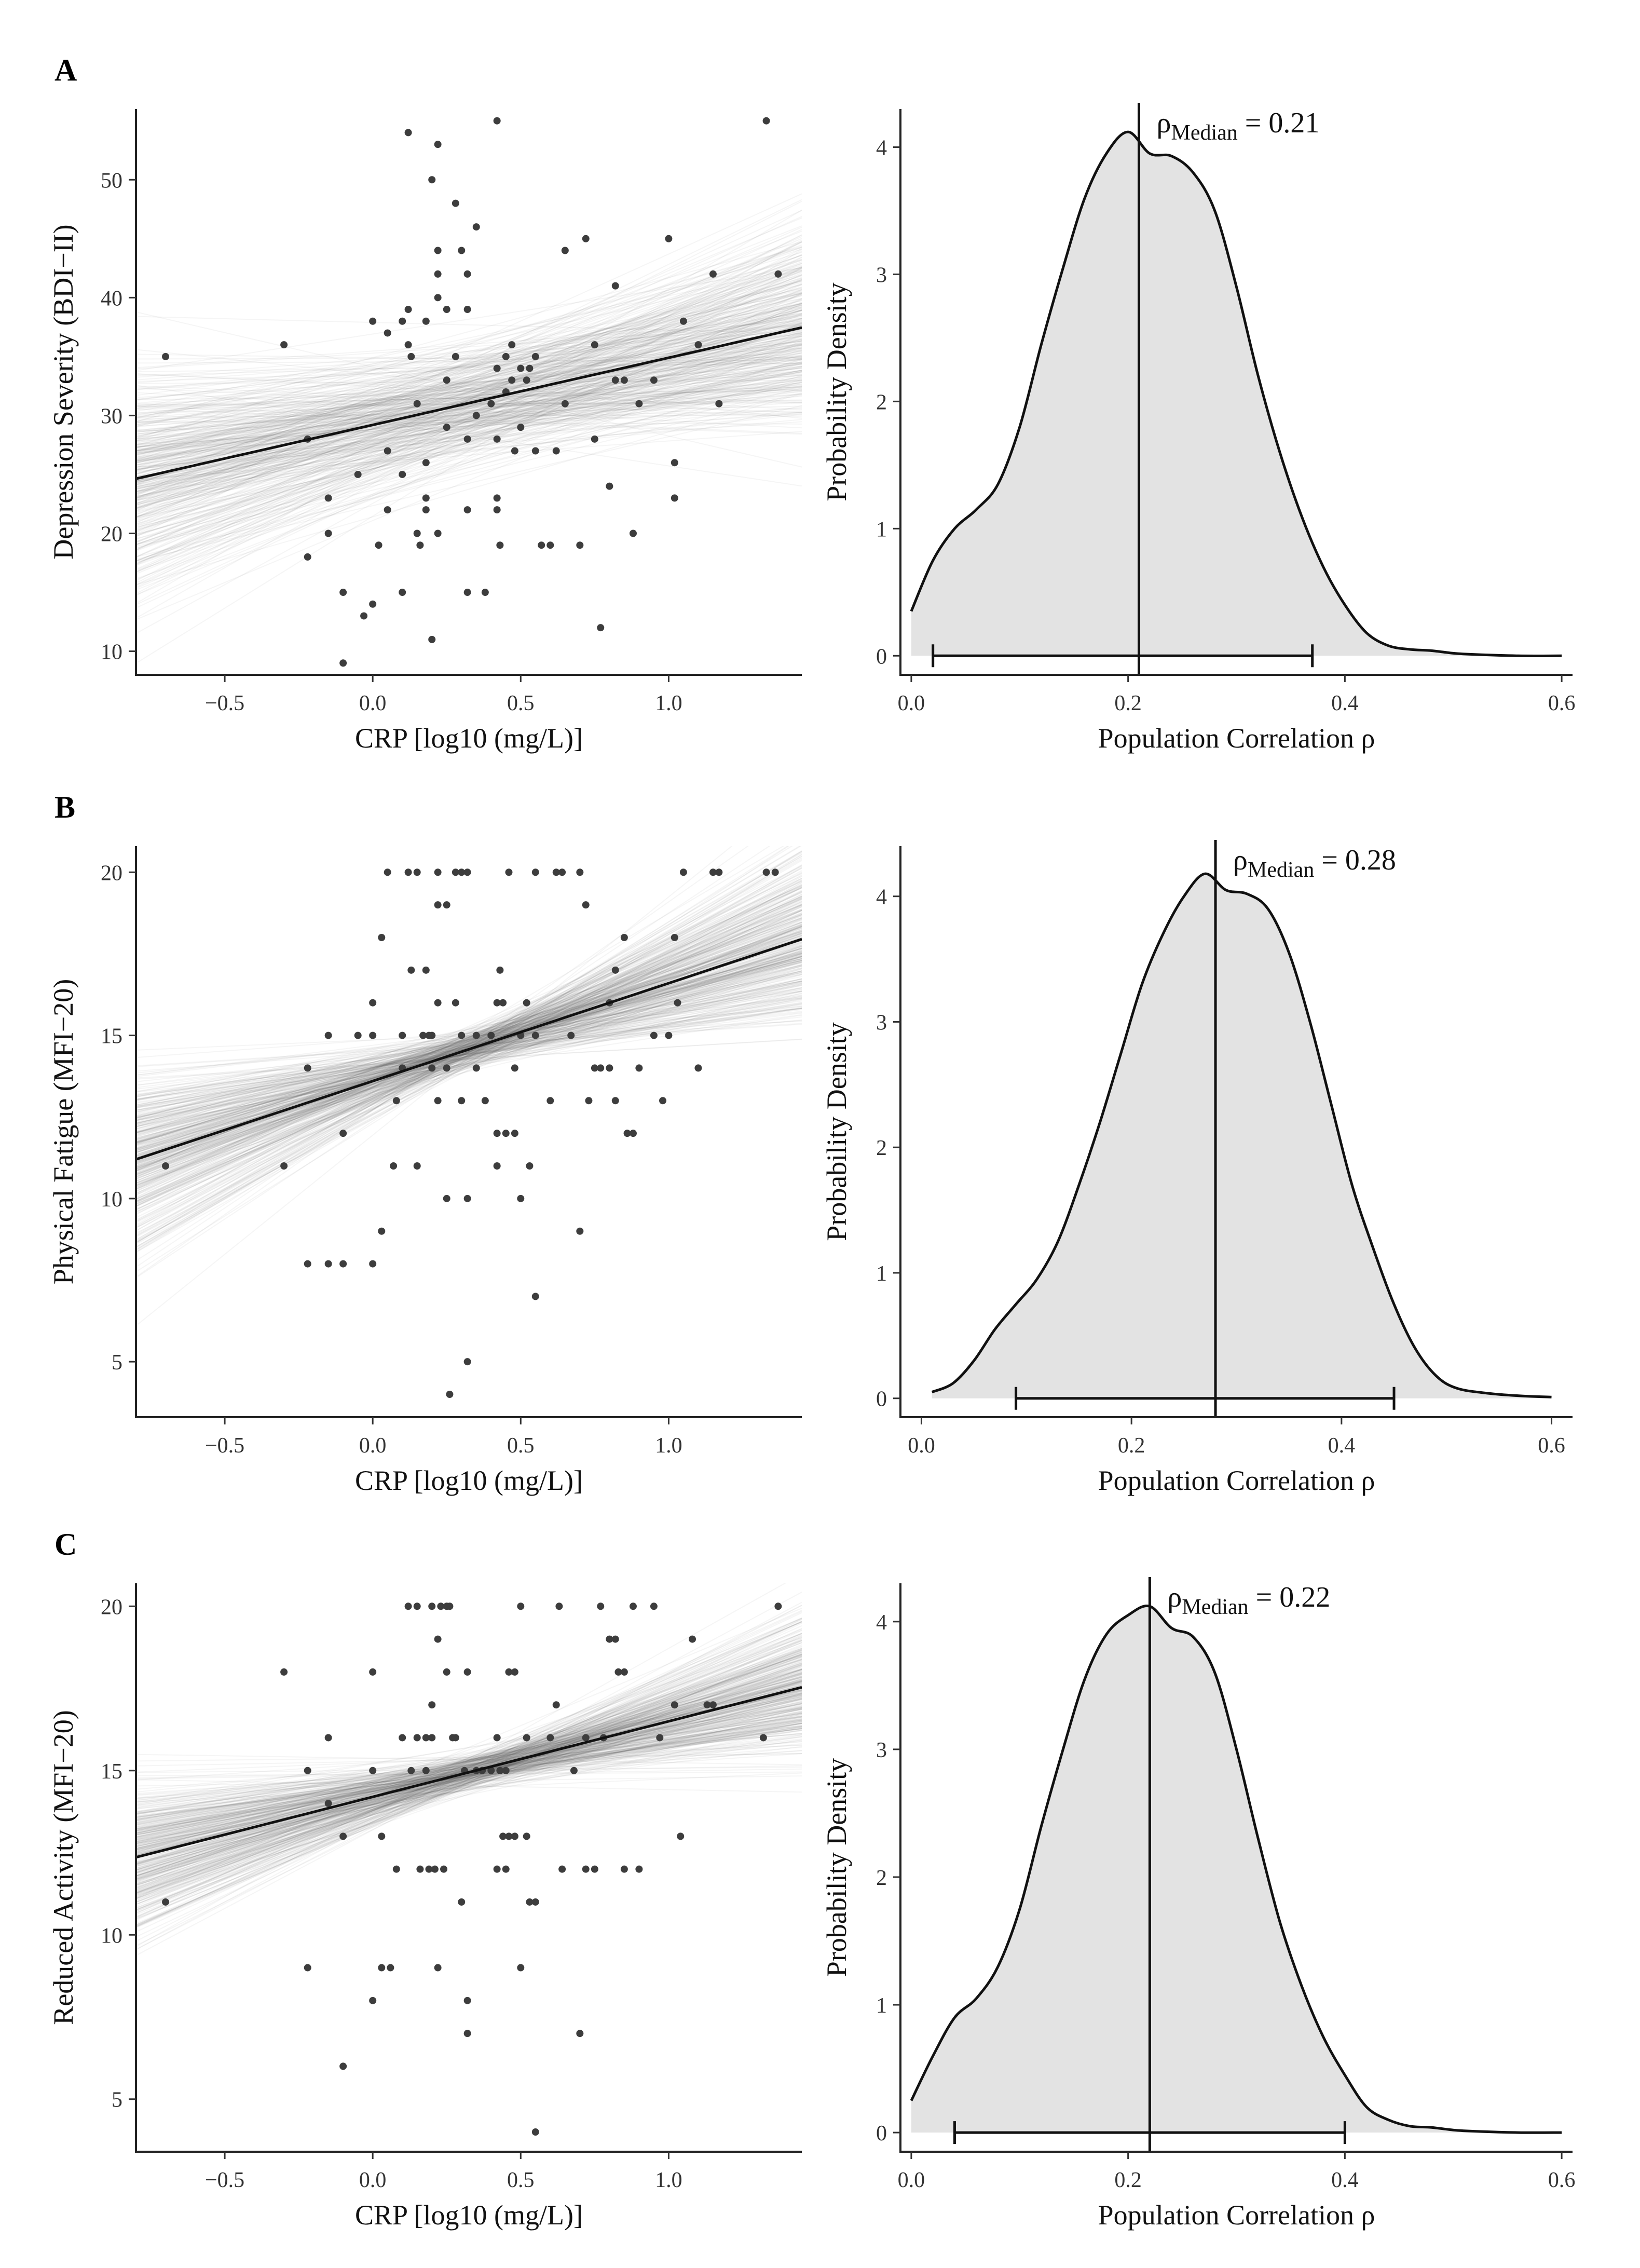  Describe the element at coordinates (1236, 1870) in the screenshot. I see `density-curve` at that location.